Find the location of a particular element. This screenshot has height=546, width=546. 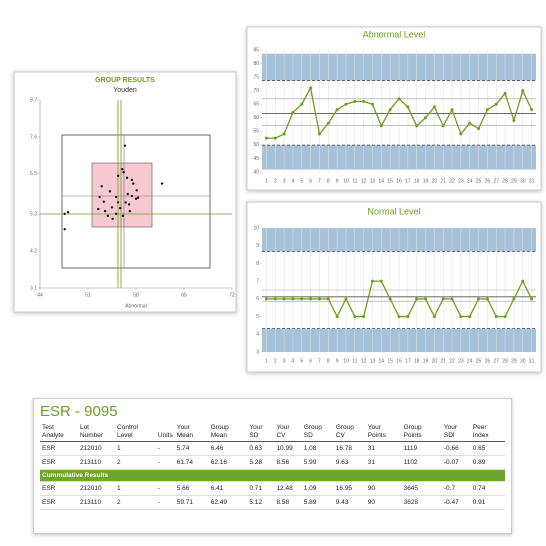

x-tick-label: 9 is located at coordinates (337, 361).